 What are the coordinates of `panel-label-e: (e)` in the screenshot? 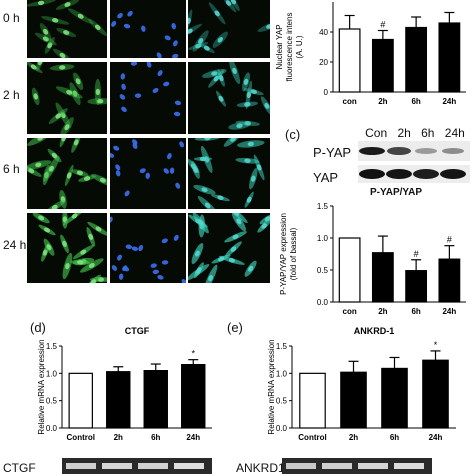 It's located at (235, 327).